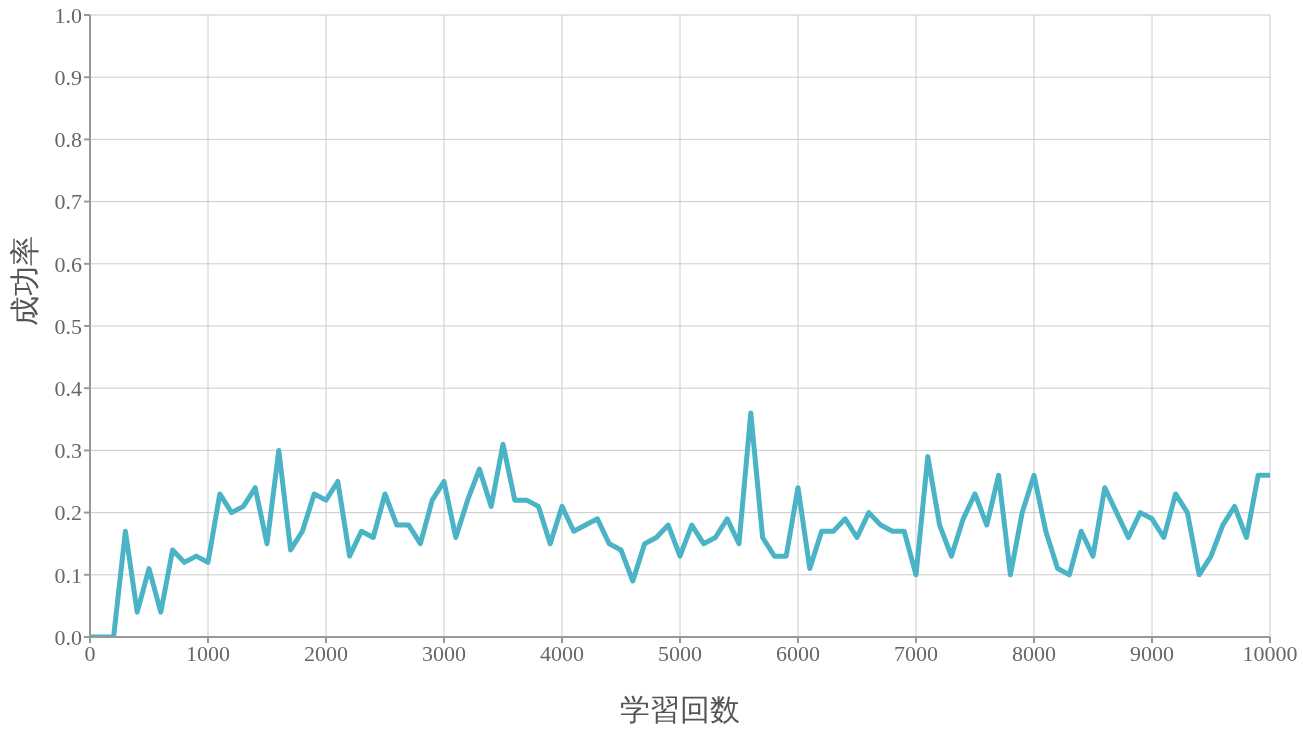 The width and height of the screenshot is (1303, 735). I want to click on x-tick-label: 1000, so click(208, 653).